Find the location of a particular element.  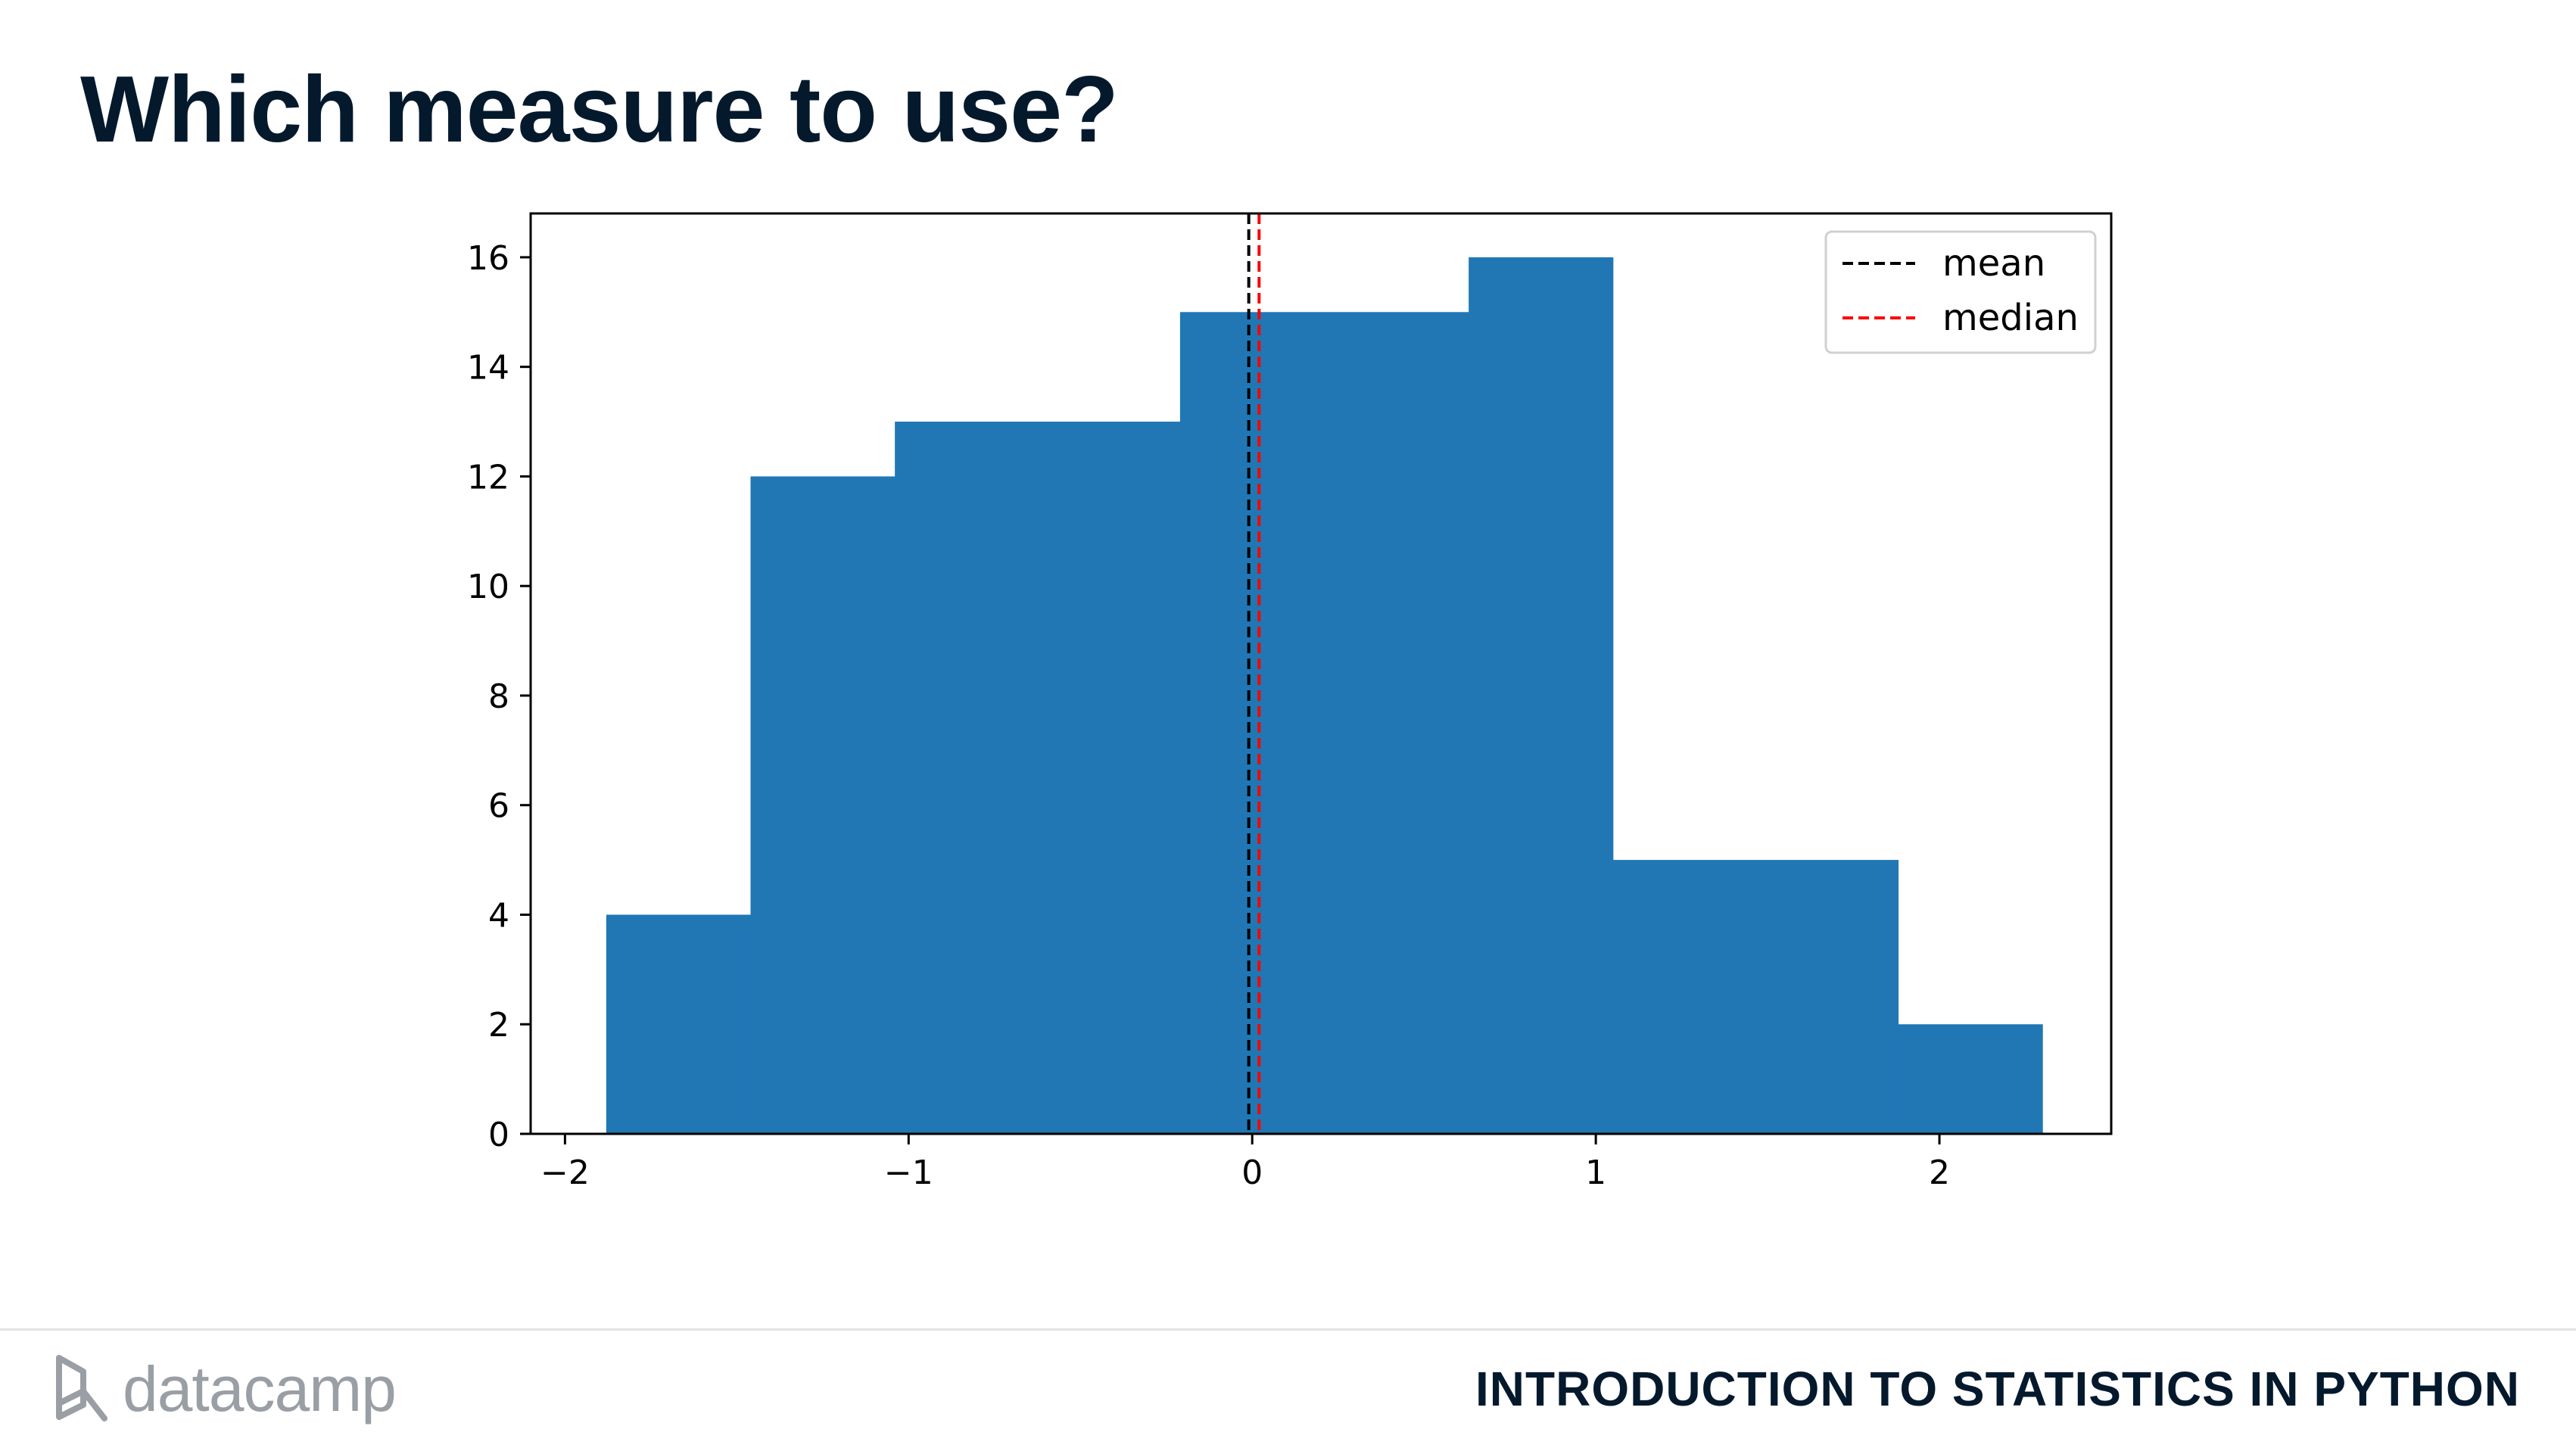

y-tick-label: 2 is located at coordinates (498, 1025).